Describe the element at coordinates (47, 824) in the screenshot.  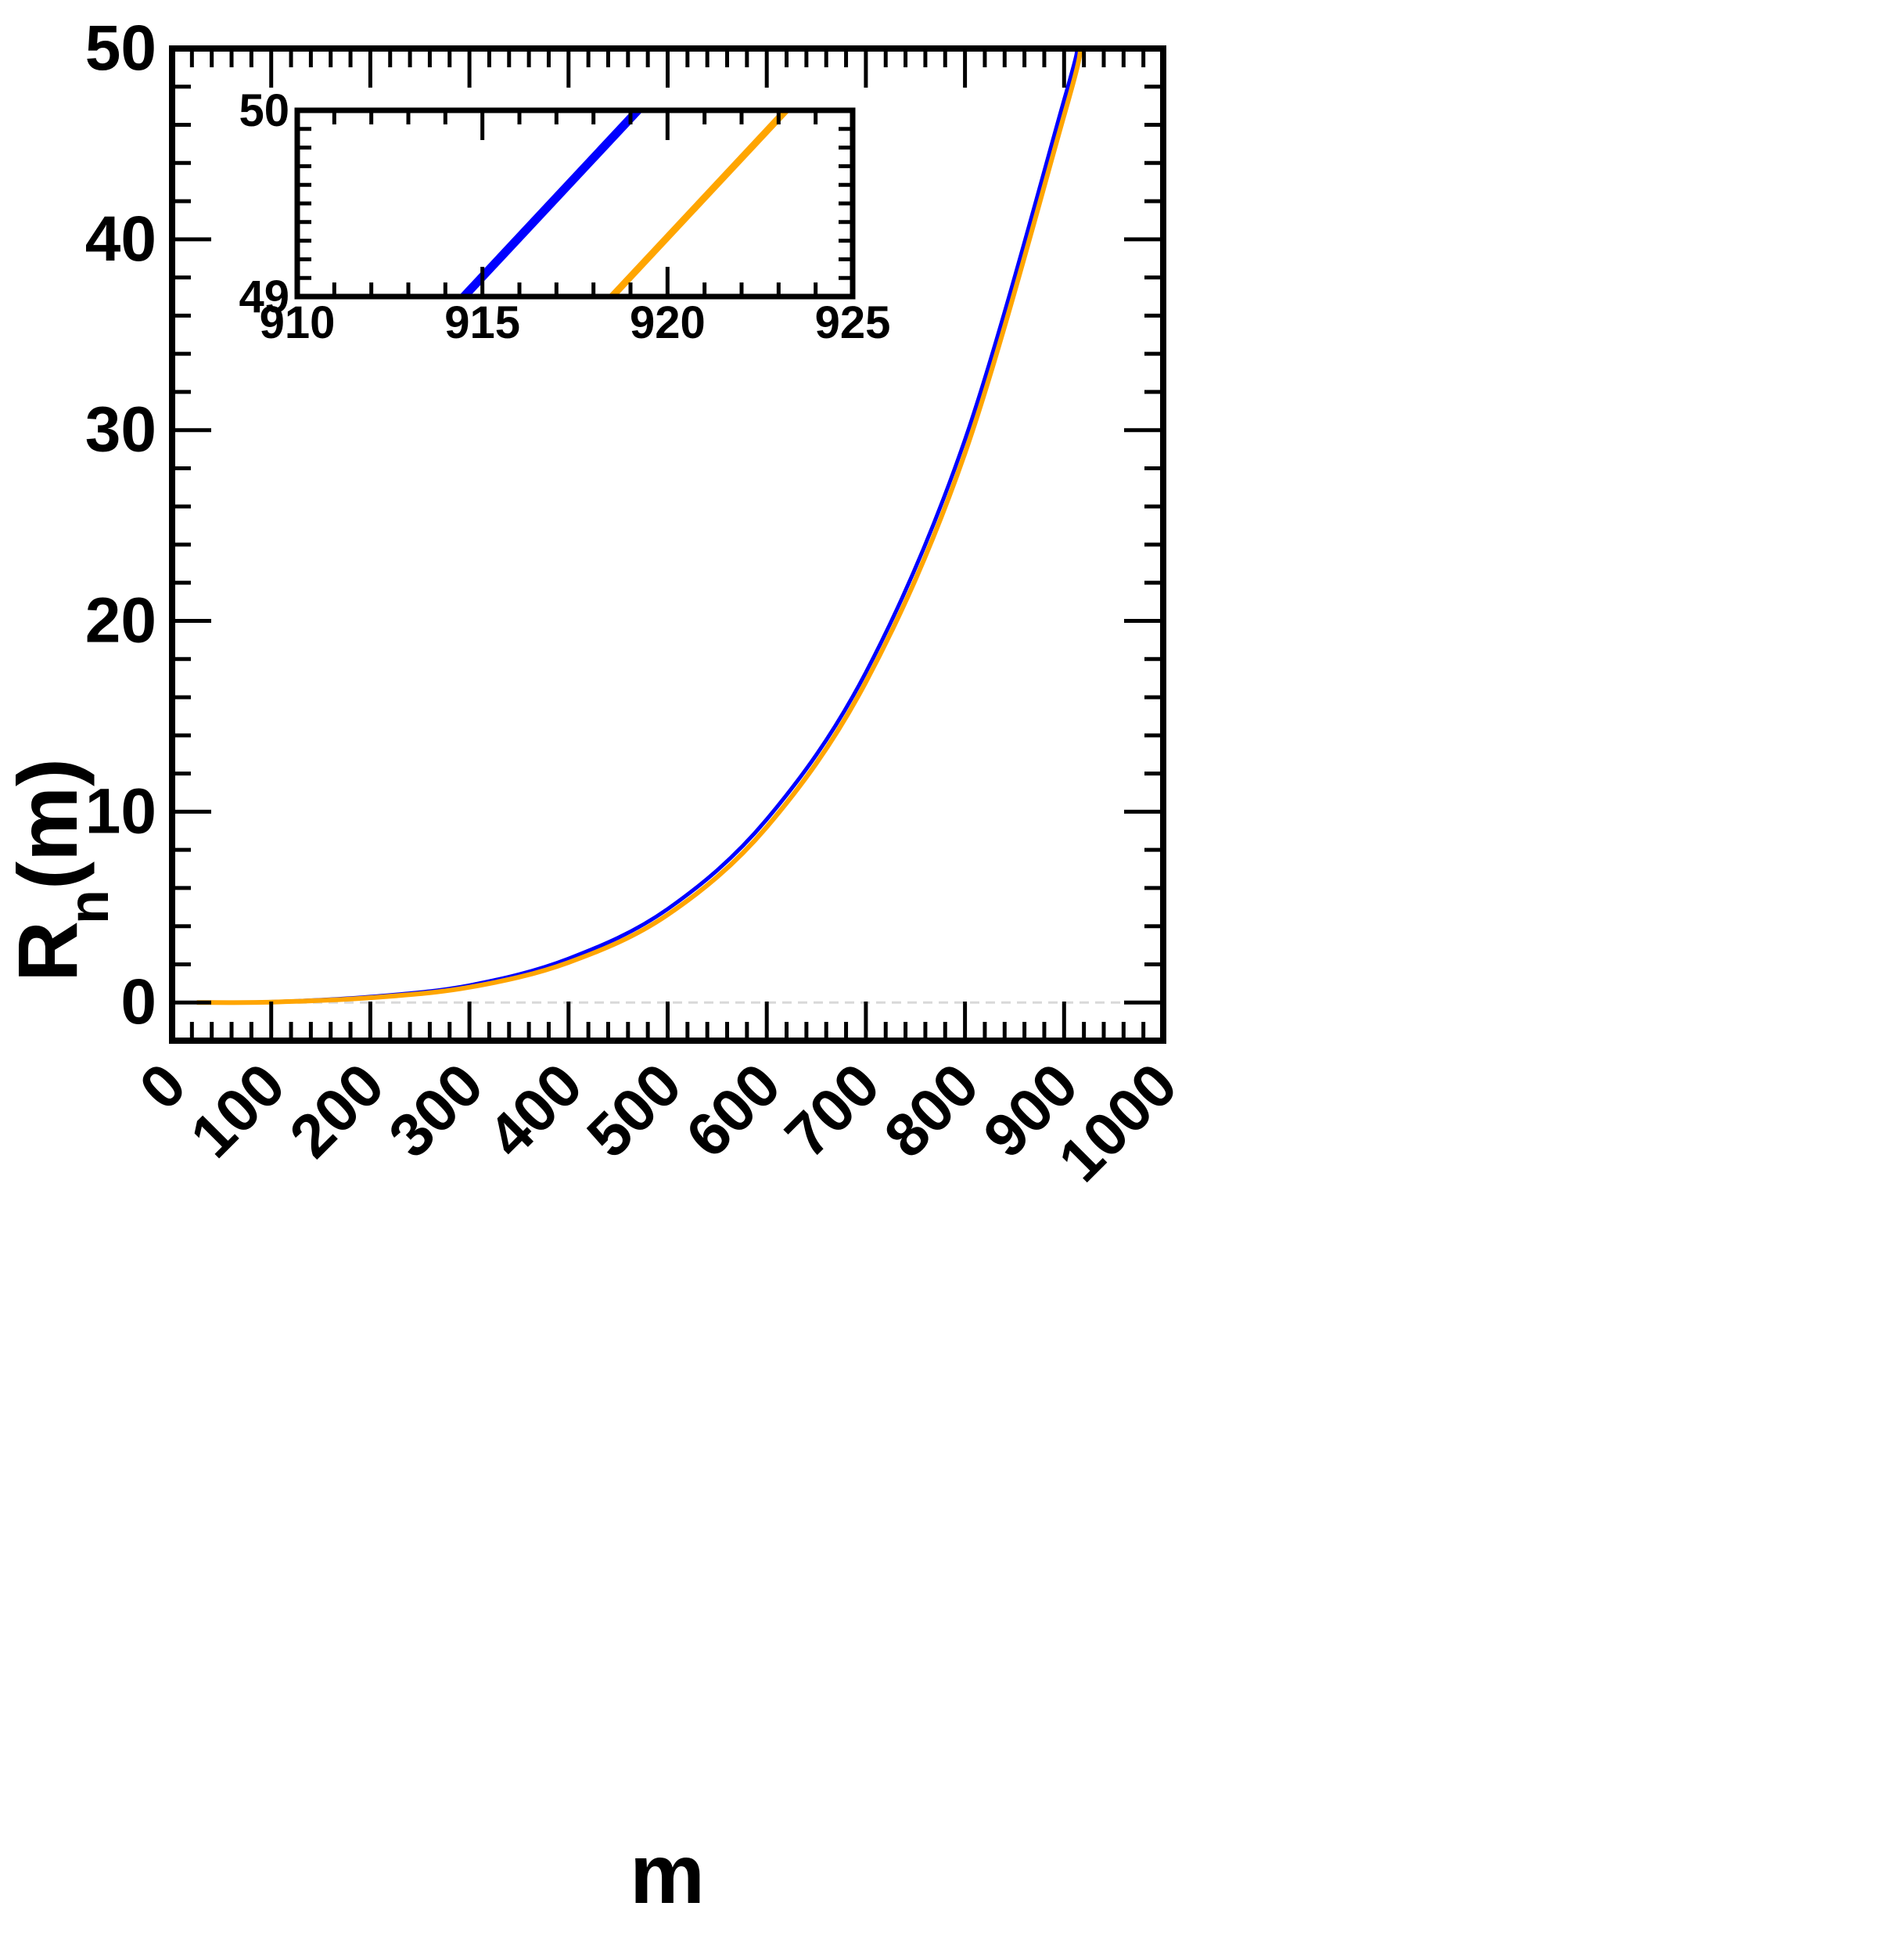
I see `y-axis-title-suffix: (m)` at that location.